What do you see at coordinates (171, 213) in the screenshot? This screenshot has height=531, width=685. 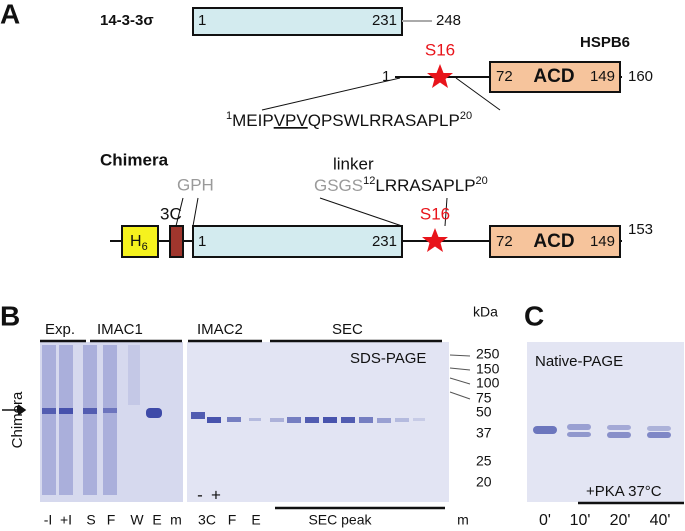 I see `protease-label: 3C` at bounding box center [171, 213].